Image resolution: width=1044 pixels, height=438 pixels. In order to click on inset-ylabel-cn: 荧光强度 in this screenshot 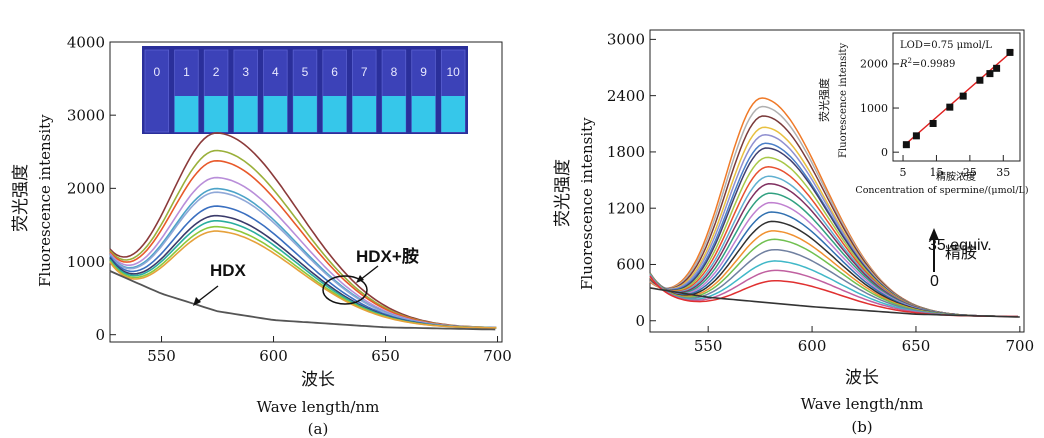, I will do `click(824, 100)`.